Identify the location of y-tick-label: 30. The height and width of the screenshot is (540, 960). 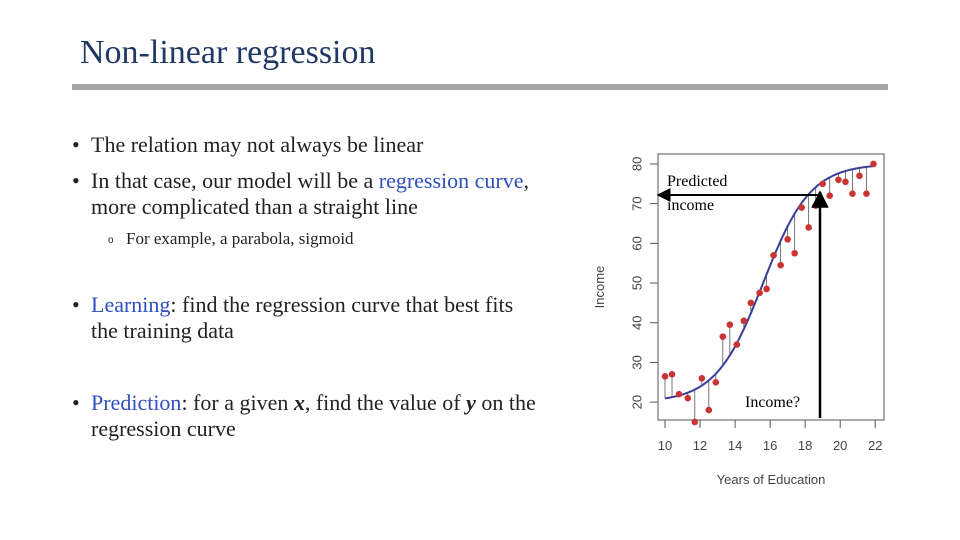
(636, 362).